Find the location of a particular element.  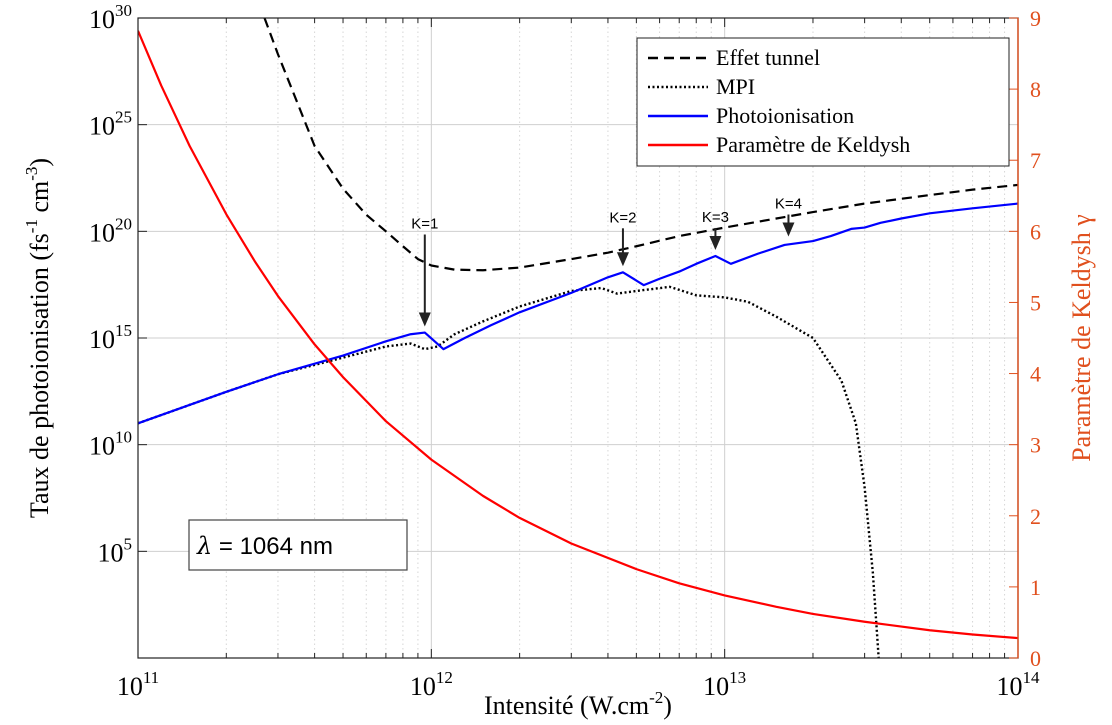

y2-tick-label: 3 is located at coordinates (1035, 445).